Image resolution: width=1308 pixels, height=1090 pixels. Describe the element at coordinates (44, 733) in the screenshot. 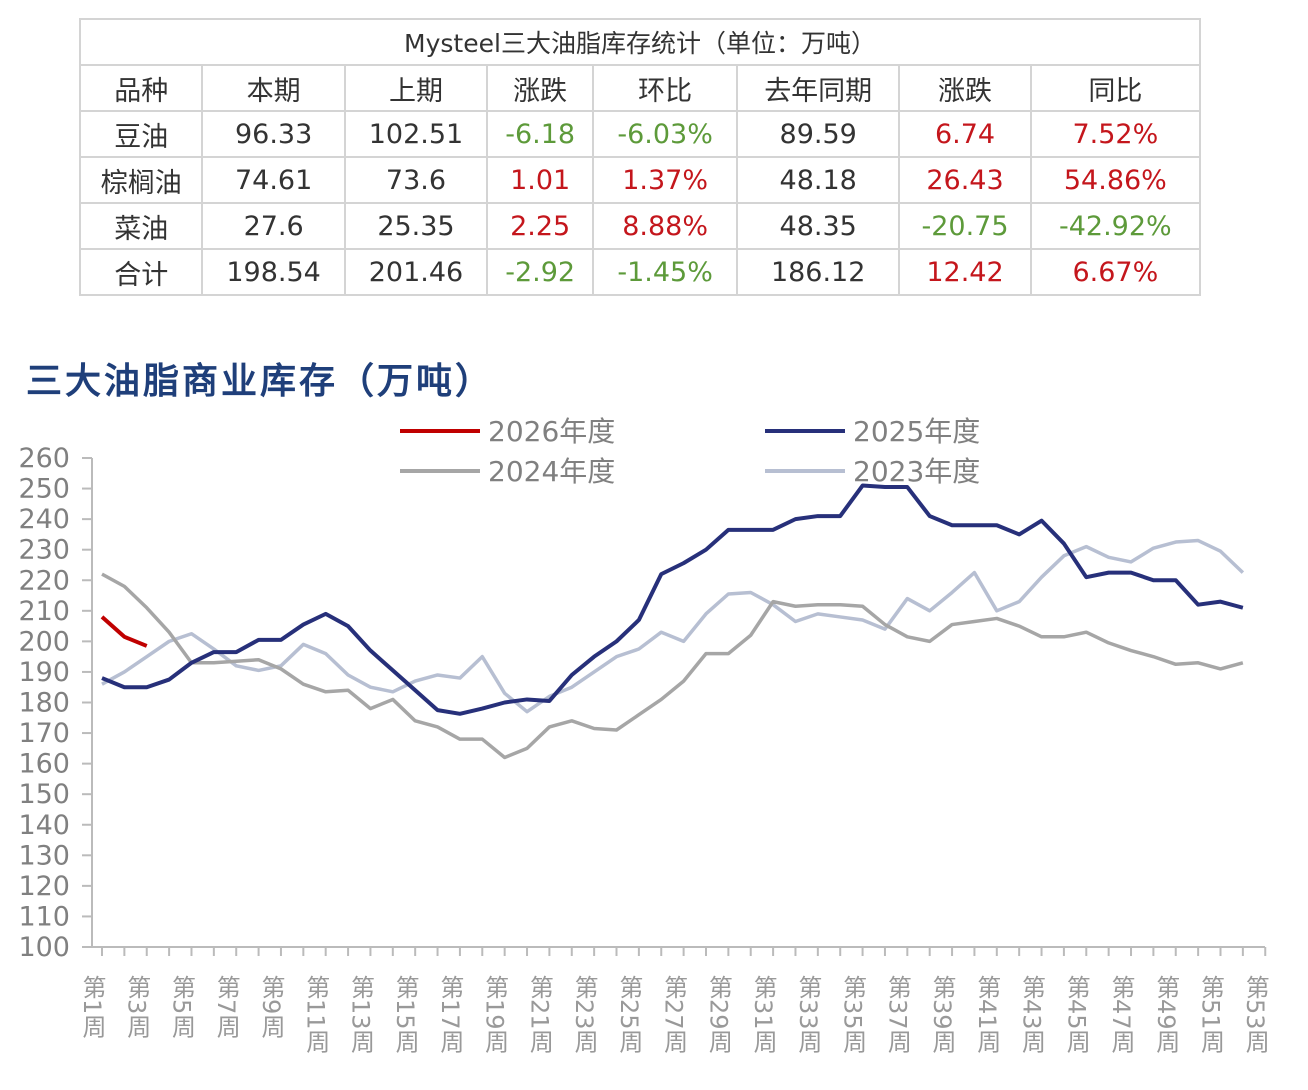

I see `y-tick-label: 170` at that location.